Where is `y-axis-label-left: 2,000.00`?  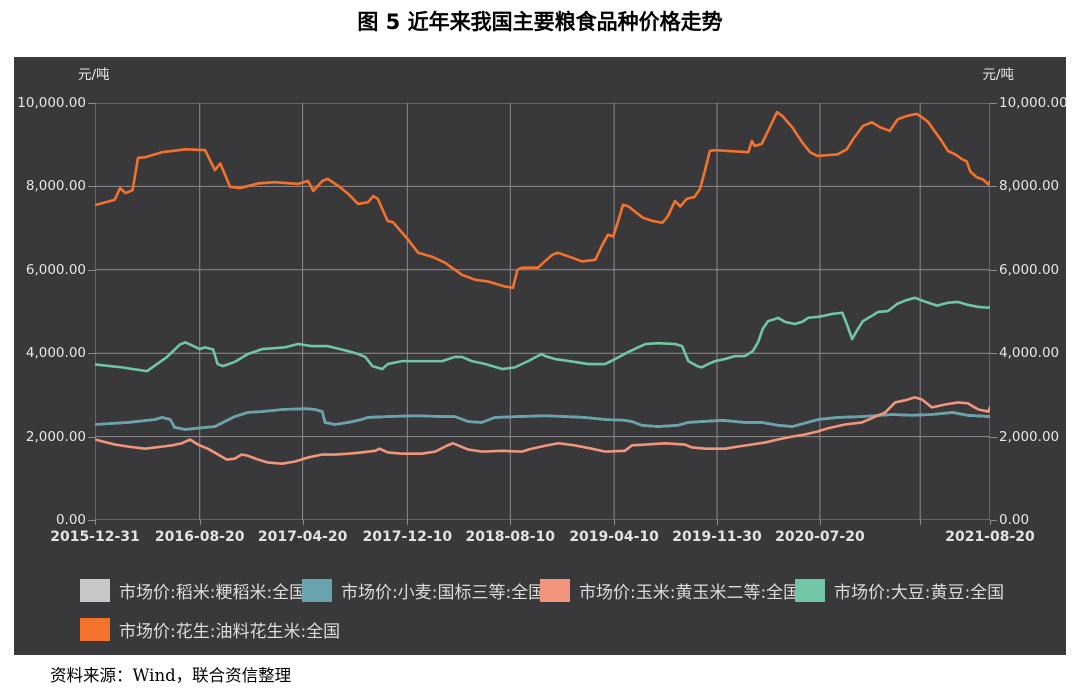 y-axis-label-left: 2,000.00 is located at coordinates (55, 436).